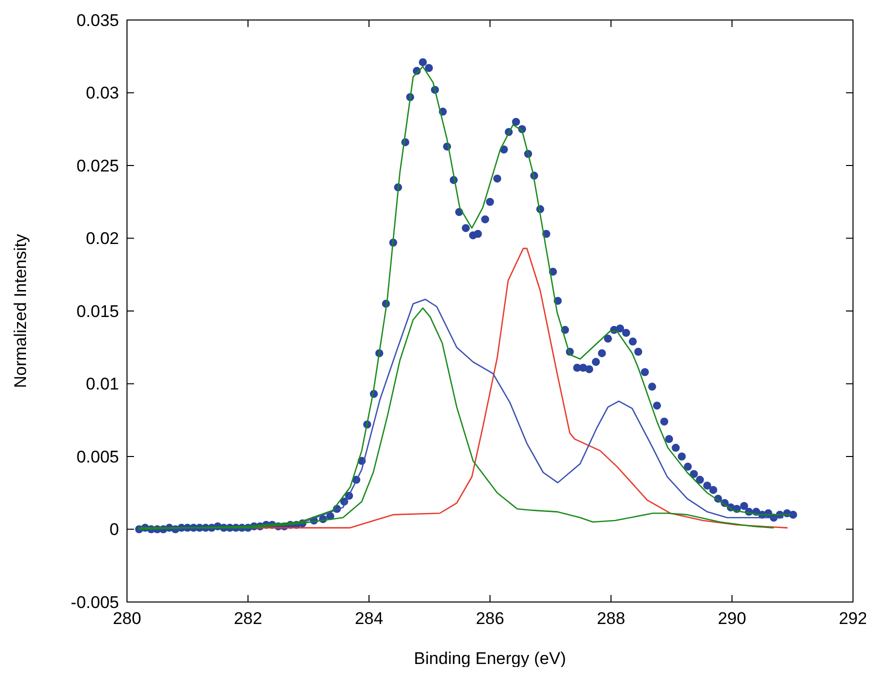 The image size is (874, 675). I want to click on y-tick-label: 0.01, so click(102, 384).